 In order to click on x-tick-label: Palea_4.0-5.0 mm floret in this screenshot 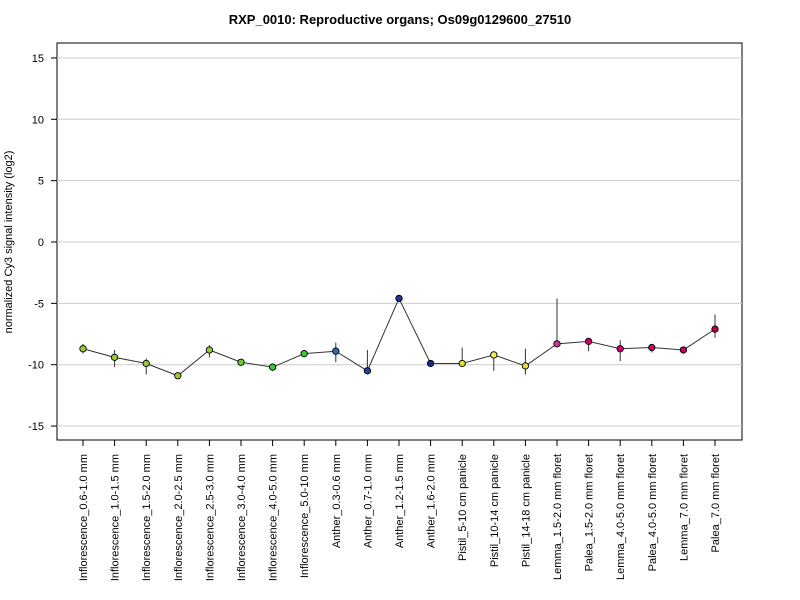, I will do `click(653, 512)`.